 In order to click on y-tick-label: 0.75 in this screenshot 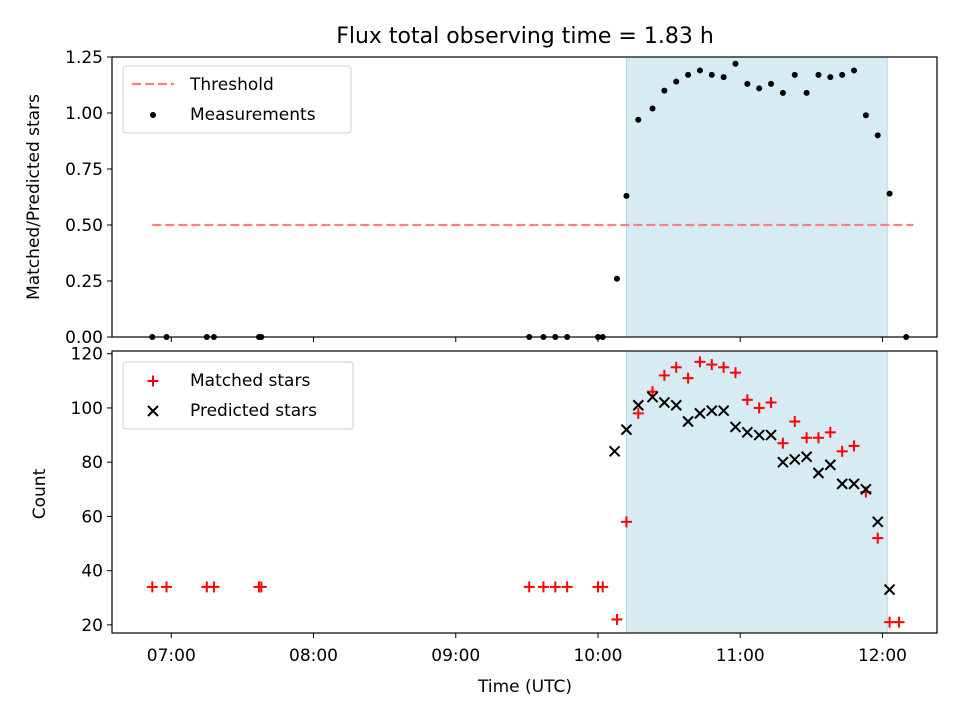, I will do `click(84, 170)`.